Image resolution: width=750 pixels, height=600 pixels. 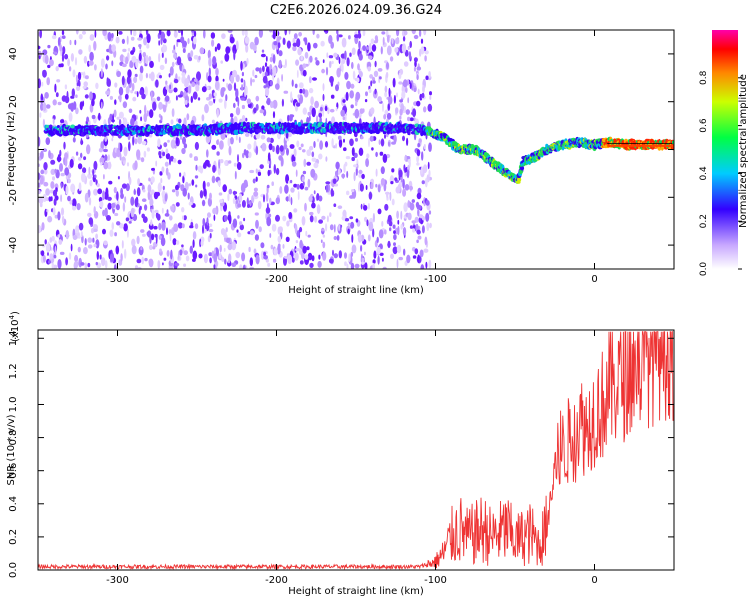 What do you see at coordinates (14, 326) in the screenshot?
I see `snr-scale-label: (x104)` at bounding box center [14, 326].